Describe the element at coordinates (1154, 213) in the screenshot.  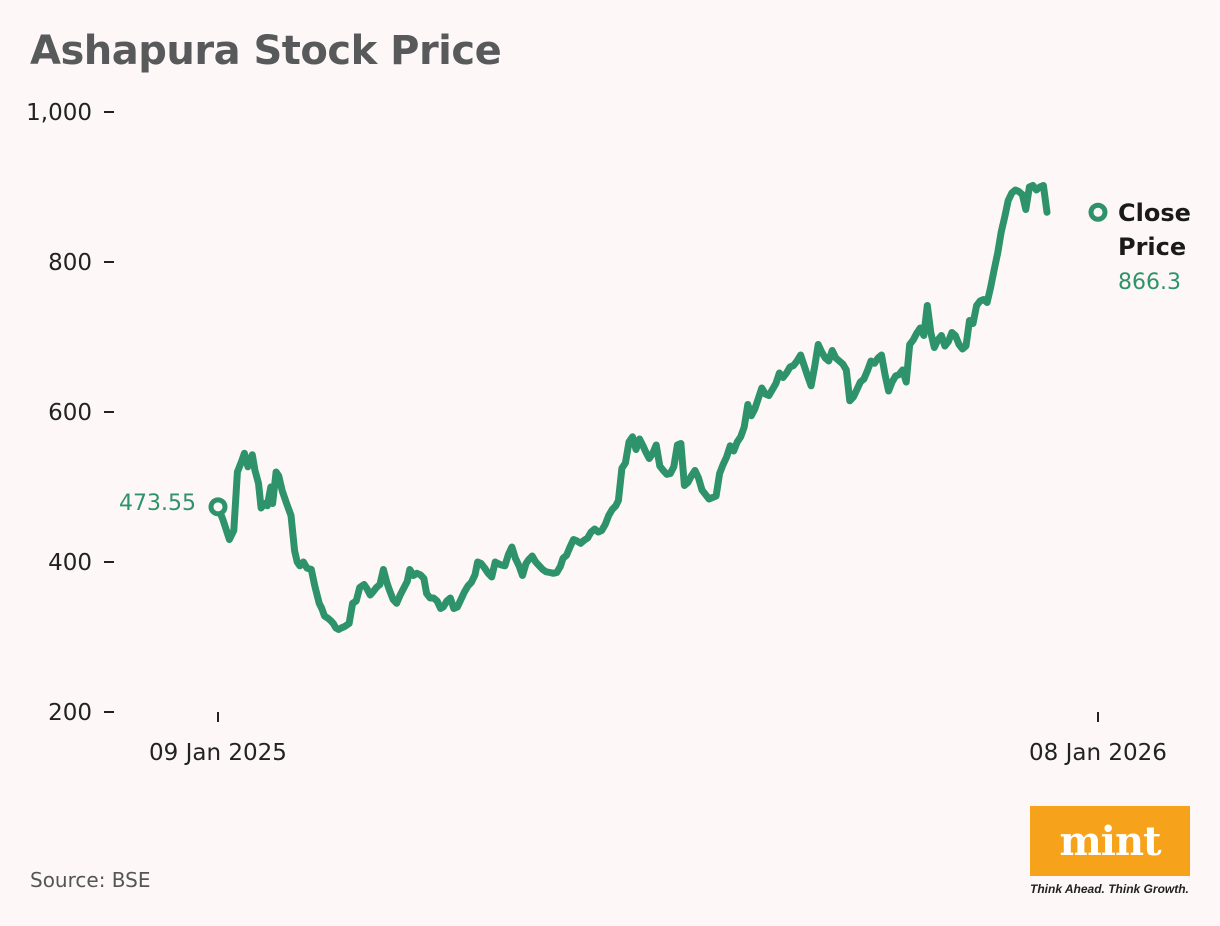
I see `close-price-label-line1: Close` at that location.